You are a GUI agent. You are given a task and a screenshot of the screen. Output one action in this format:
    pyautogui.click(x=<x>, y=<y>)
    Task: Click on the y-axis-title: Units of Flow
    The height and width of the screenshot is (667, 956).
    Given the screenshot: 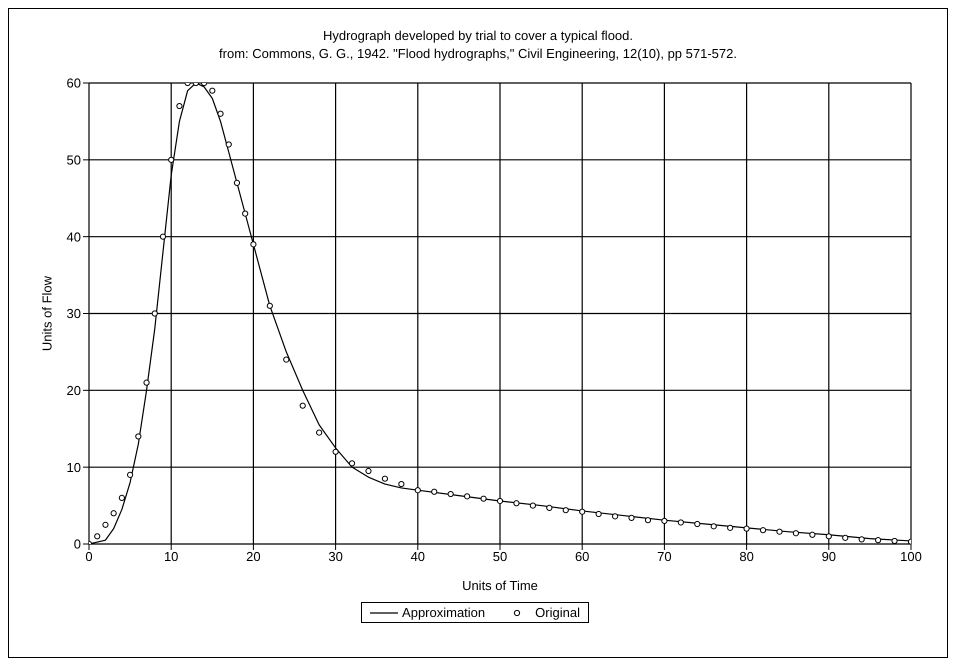 What is the action you would take?
    pyautogui.click(x=47, y=313)
    